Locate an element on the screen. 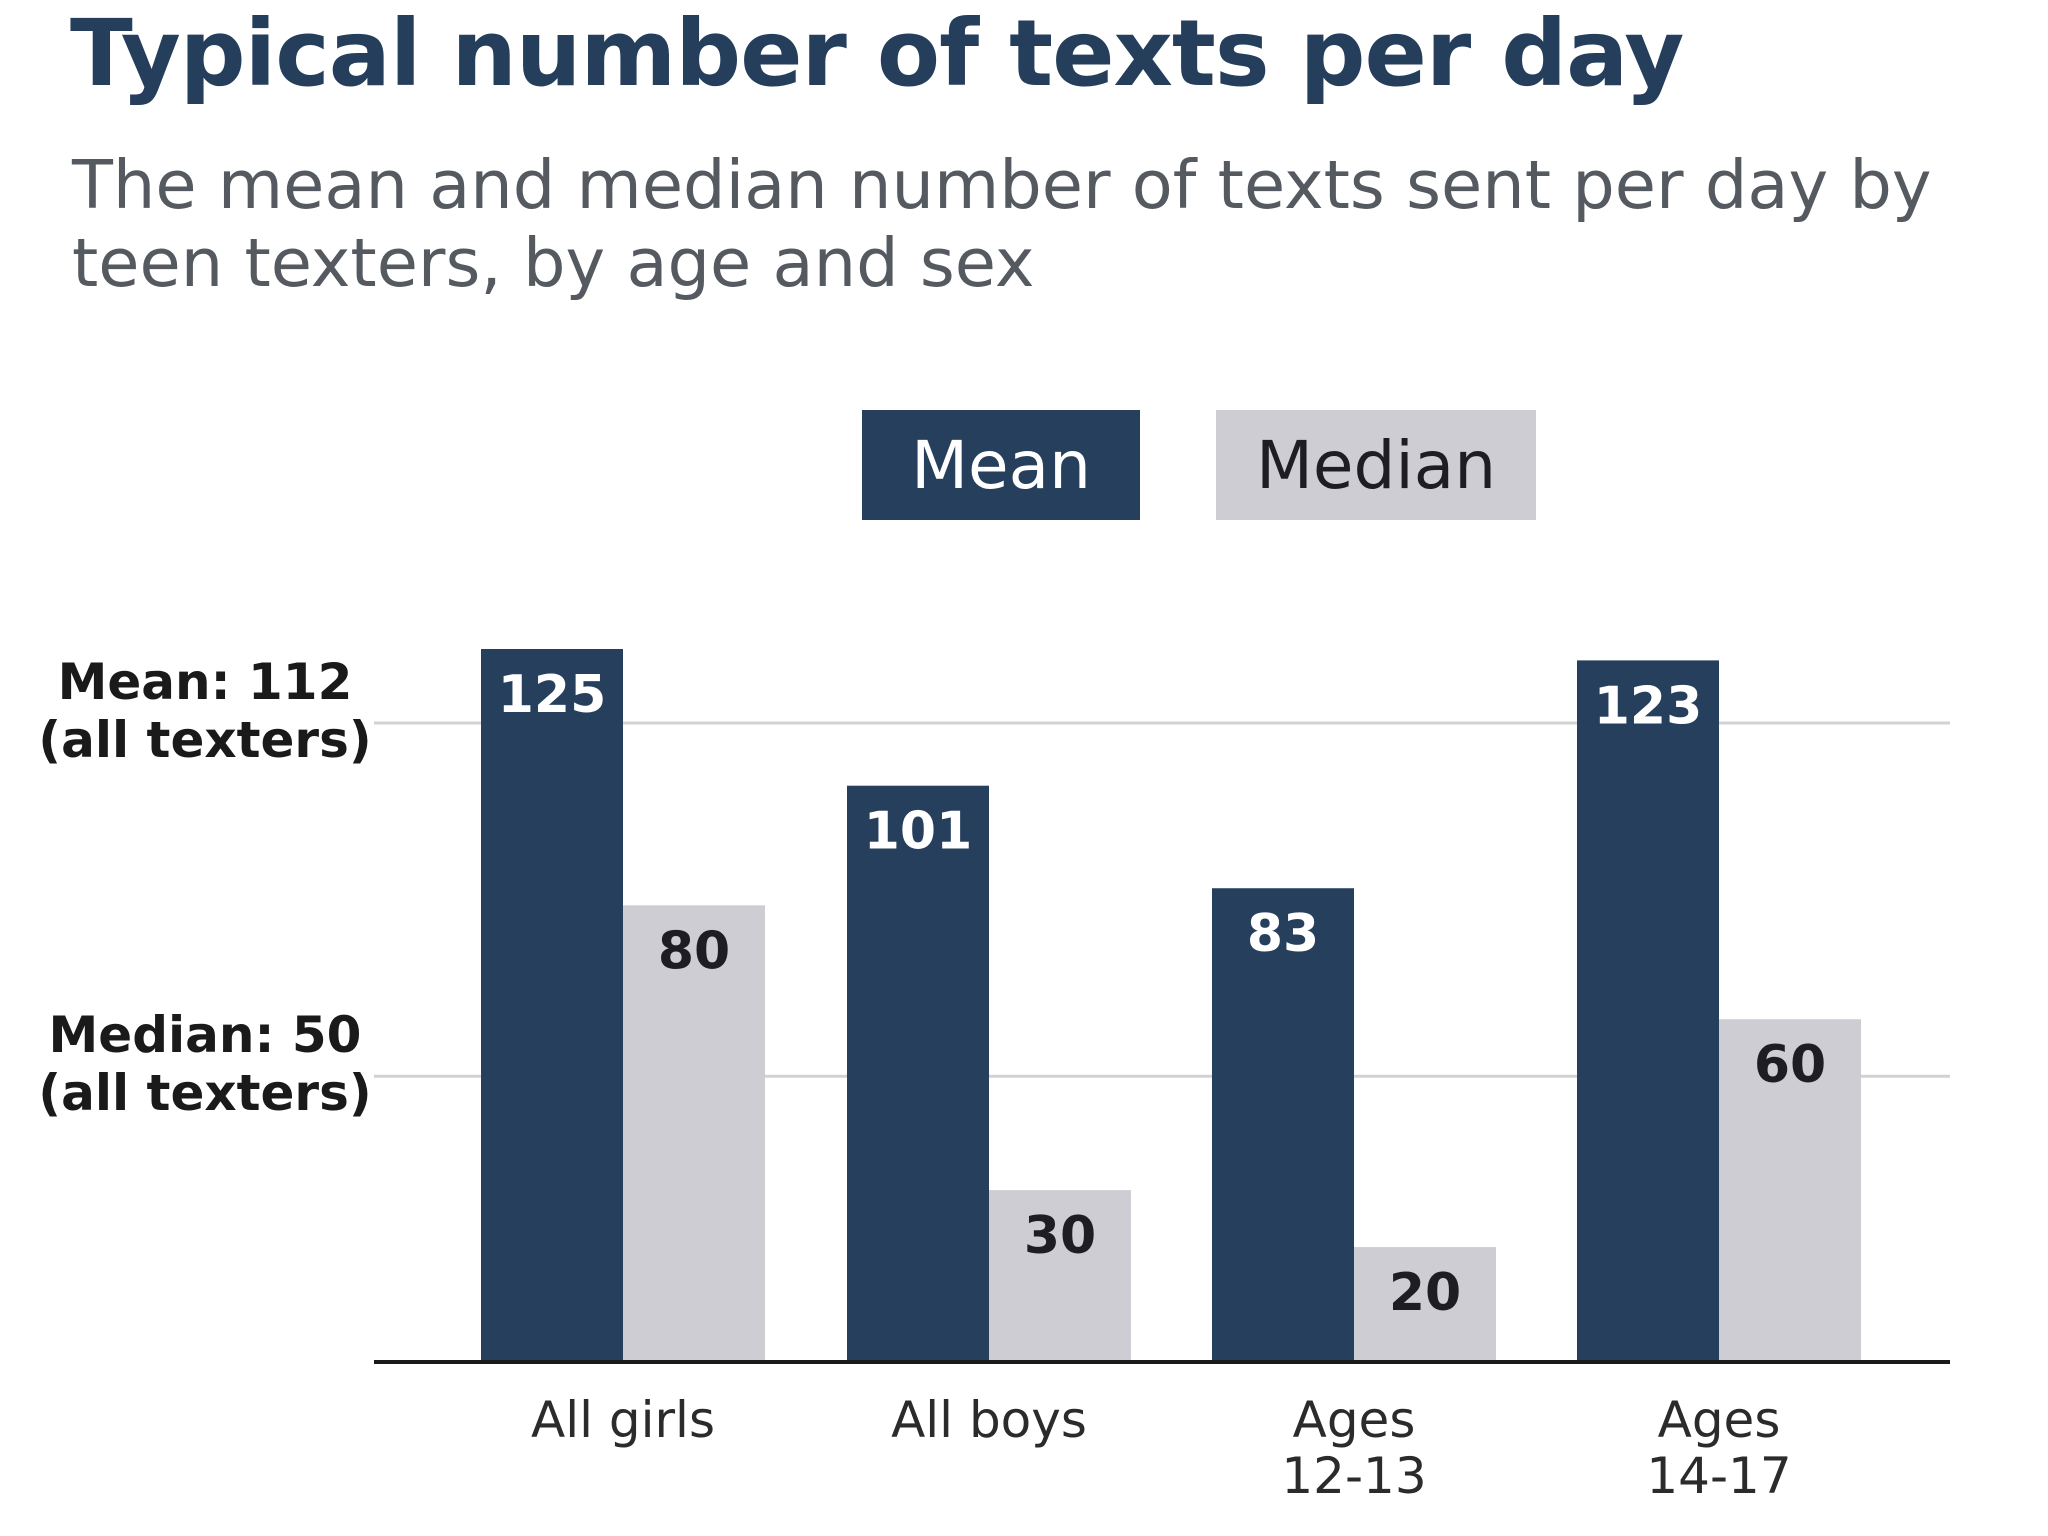 This screenshot has width=2048, height=1536. category-label: All boys is located at coordinates (989, 1420).